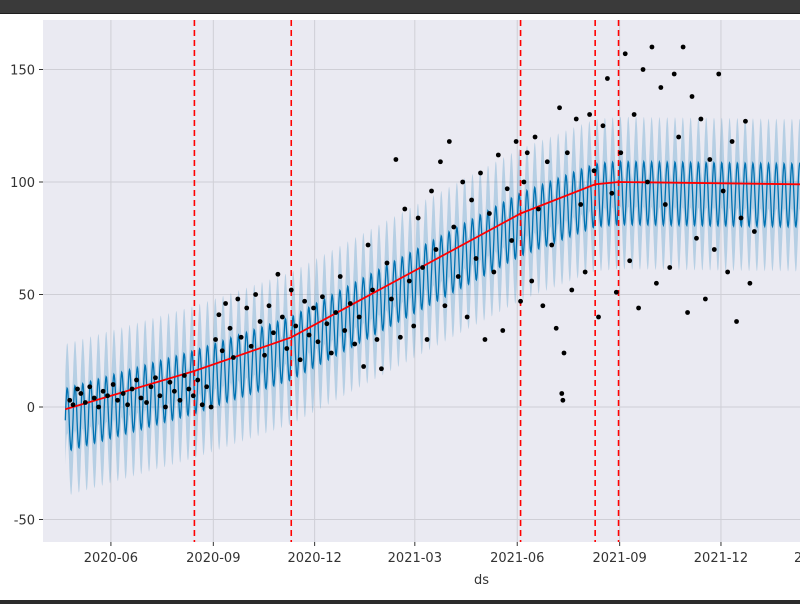 This screenshot has width=800, height=604. Describe the element at coordinates (22, 71) in the screenshot. I see `y-tick-label: 150` at that location.